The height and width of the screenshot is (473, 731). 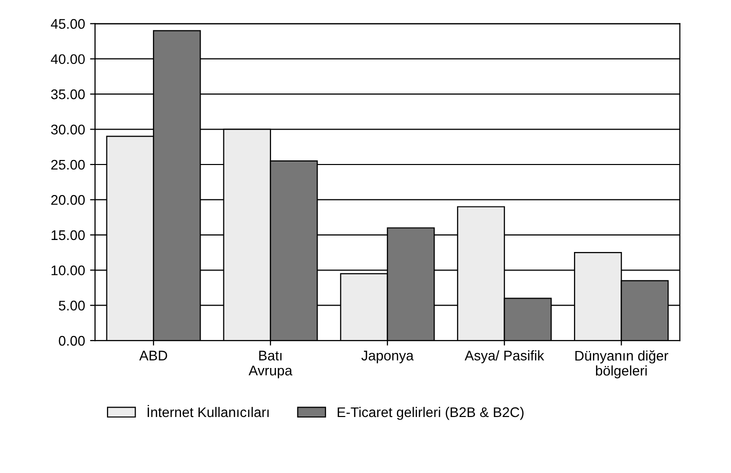 What do you see at coordinates (68, 270) in the screenshot?
I see `y-tick-label: 10.00` at bounding box center [68, 270].